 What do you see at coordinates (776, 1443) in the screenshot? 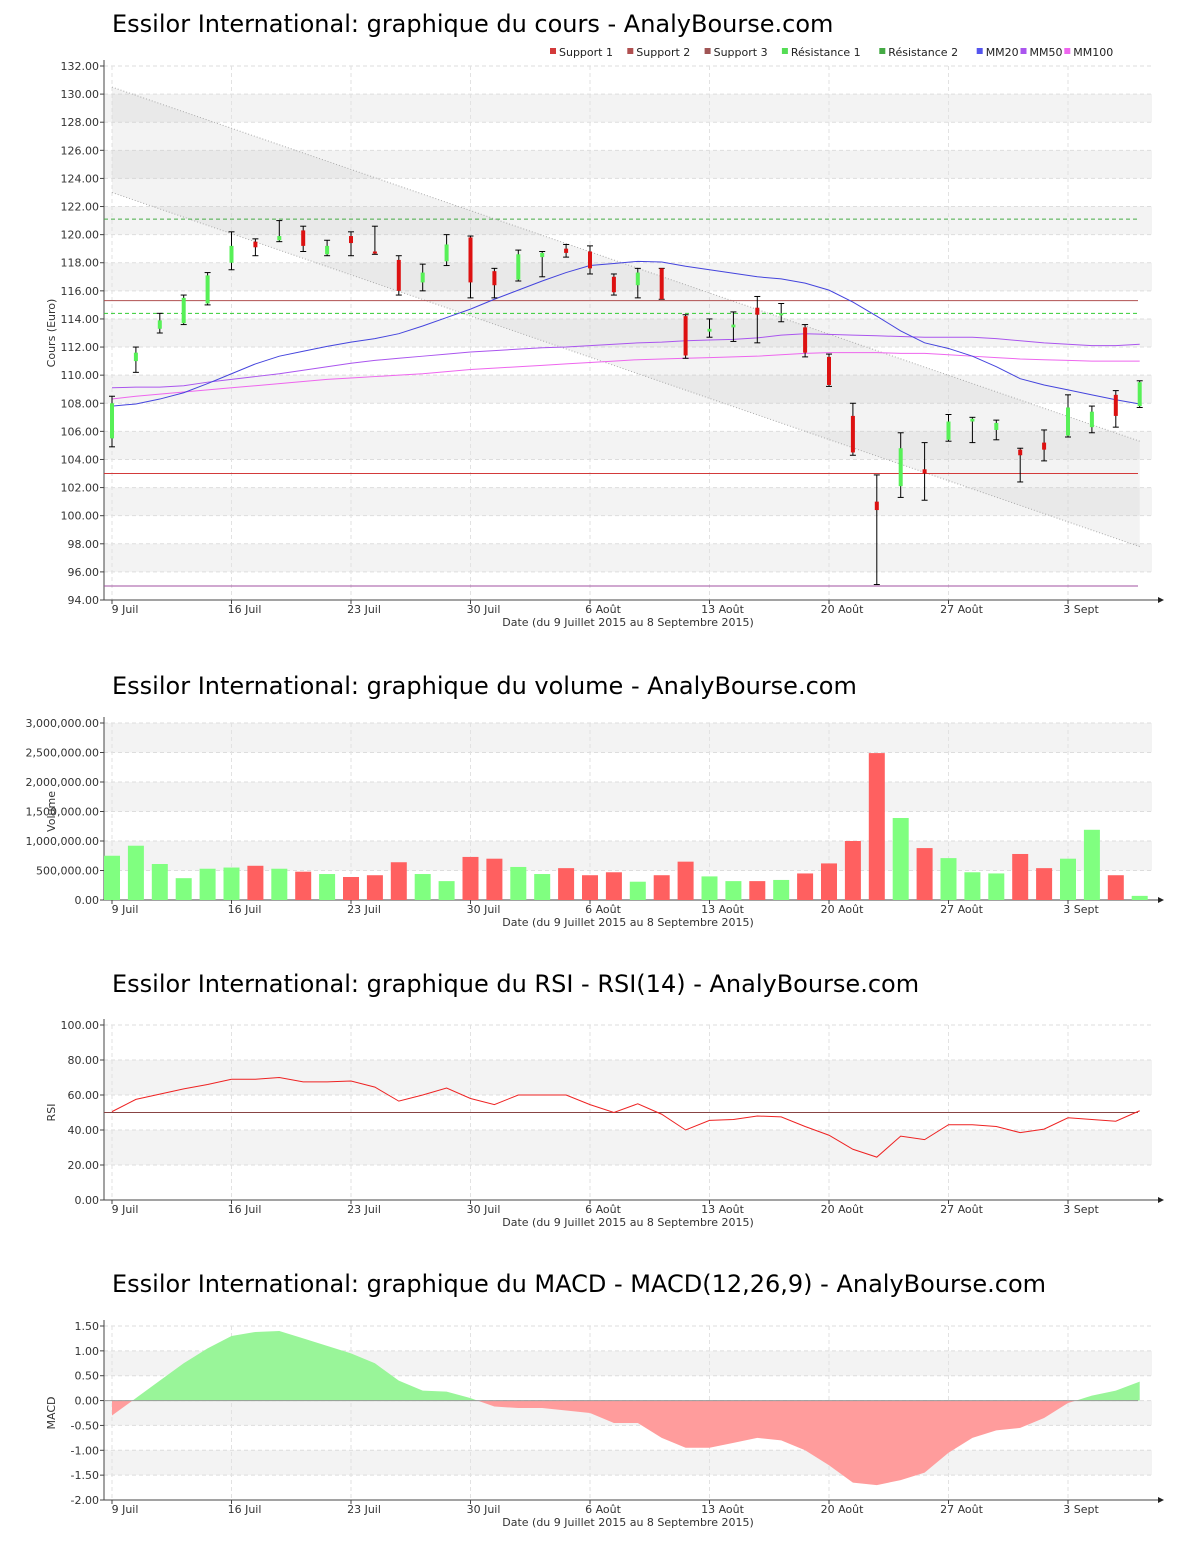
I see `macd-negative-area` at bounding box center [776, 1443].